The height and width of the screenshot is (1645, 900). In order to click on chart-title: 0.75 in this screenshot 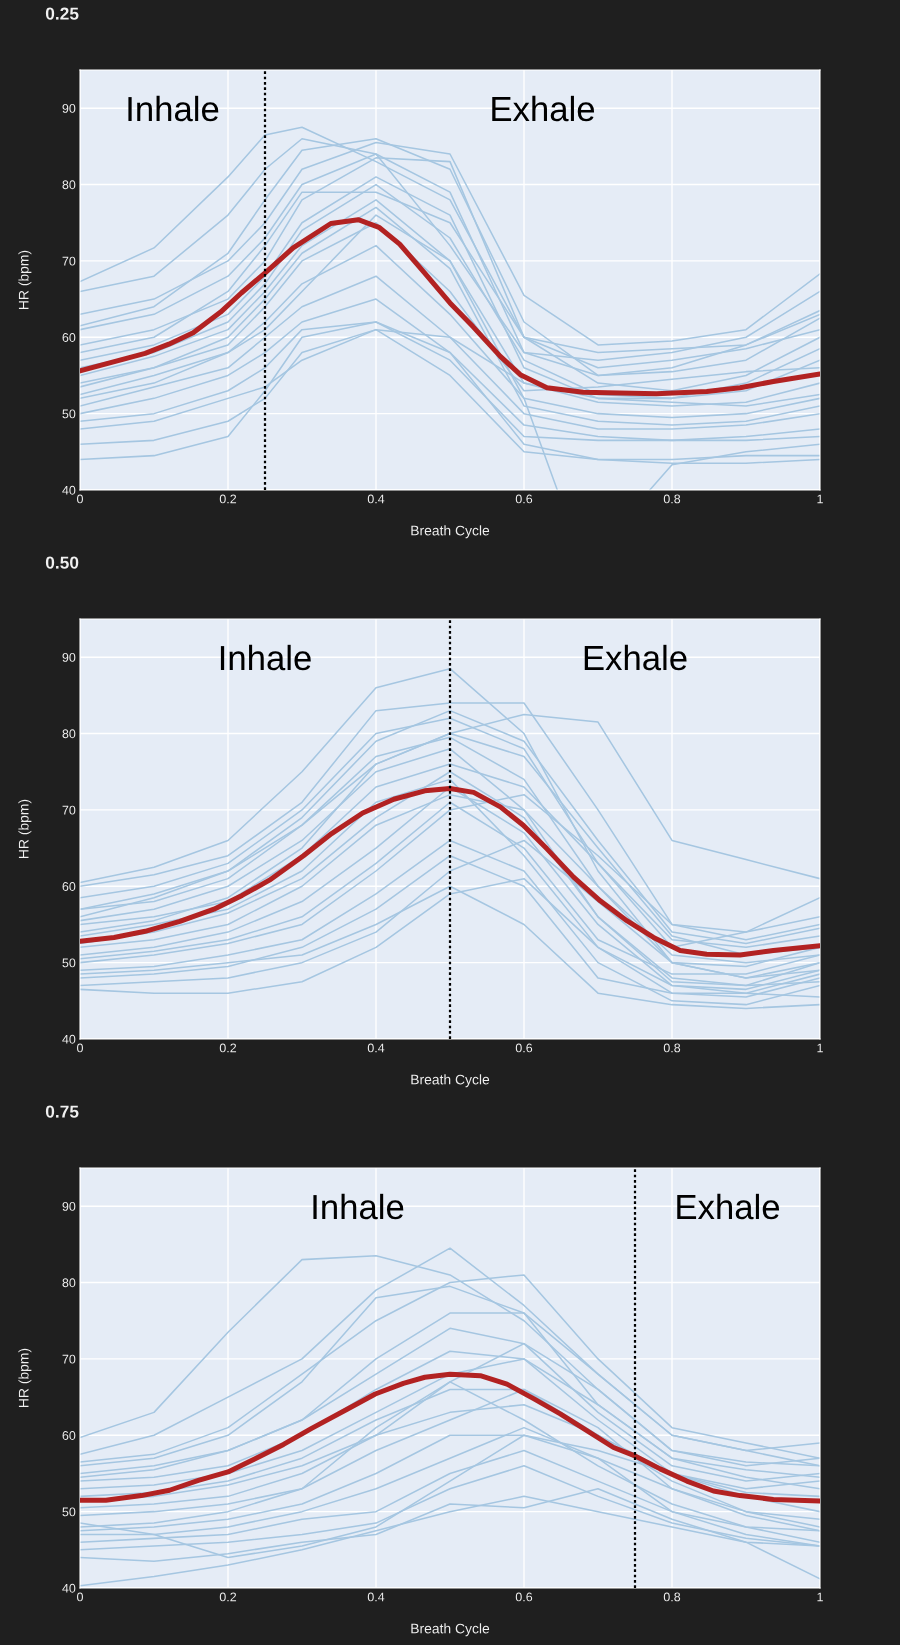, I will do `click(62, 1111)`.